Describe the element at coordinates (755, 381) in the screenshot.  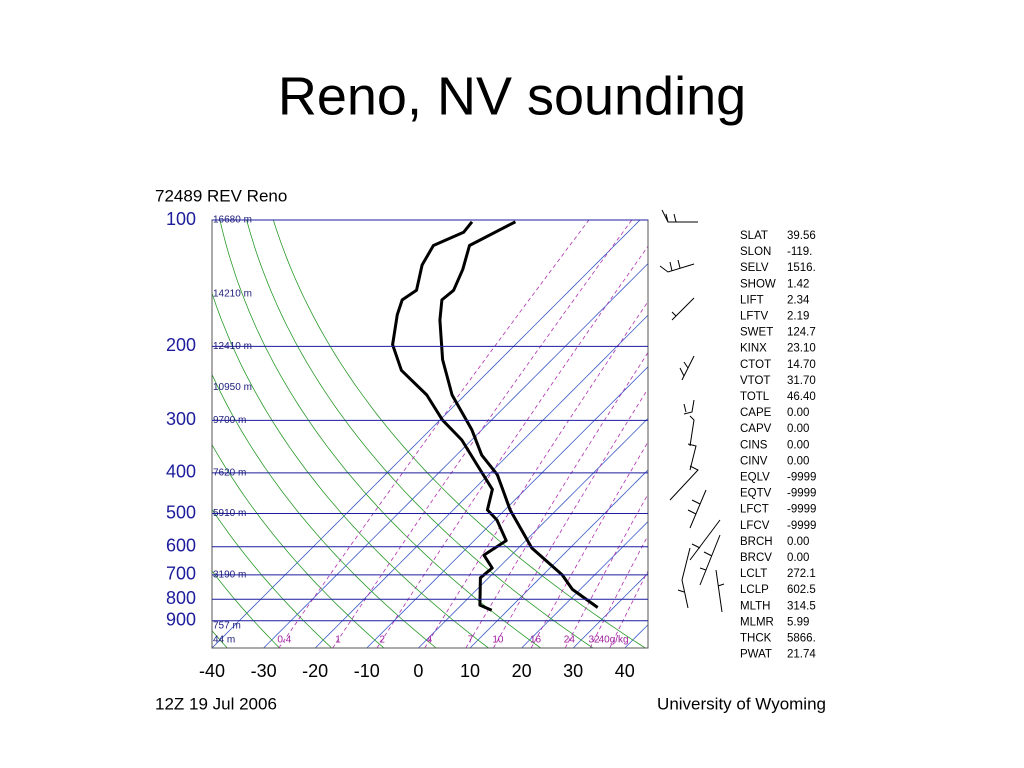
I see `stat-name: VTOT` at that location.